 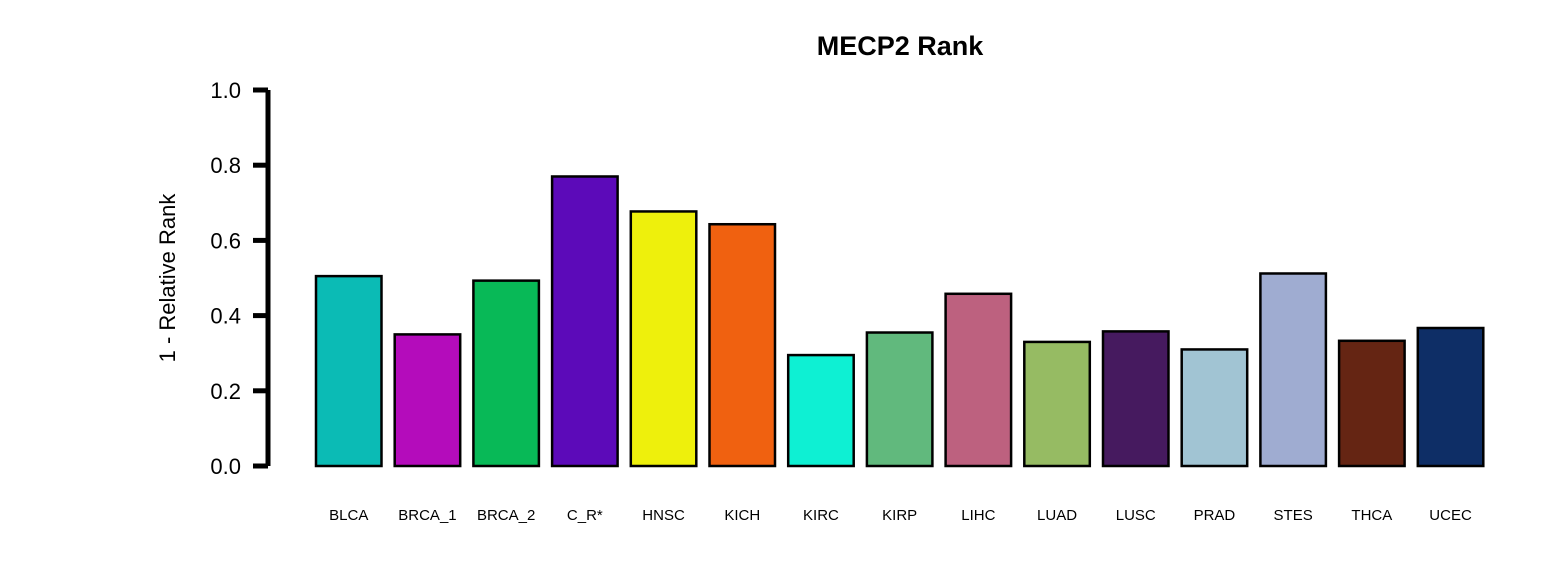 What do you see at coordinates (742, 345) in the screenshot?
I see `bar-kich` at bounding box center [742, 345].